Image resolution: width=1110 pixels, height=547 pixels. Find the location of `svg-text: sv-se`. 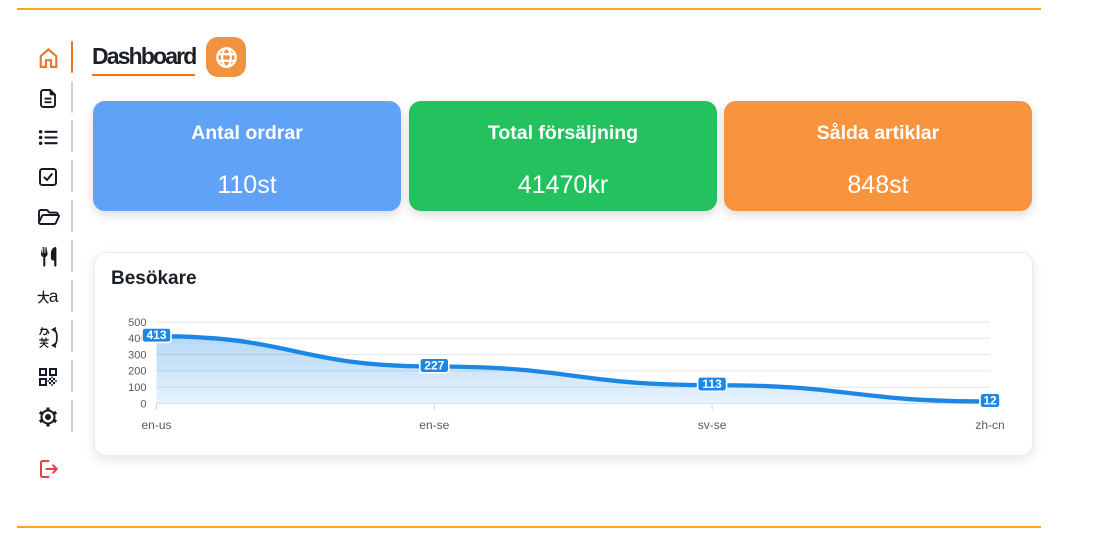

svg-text: sv-se is located at coordinates (712, 425).